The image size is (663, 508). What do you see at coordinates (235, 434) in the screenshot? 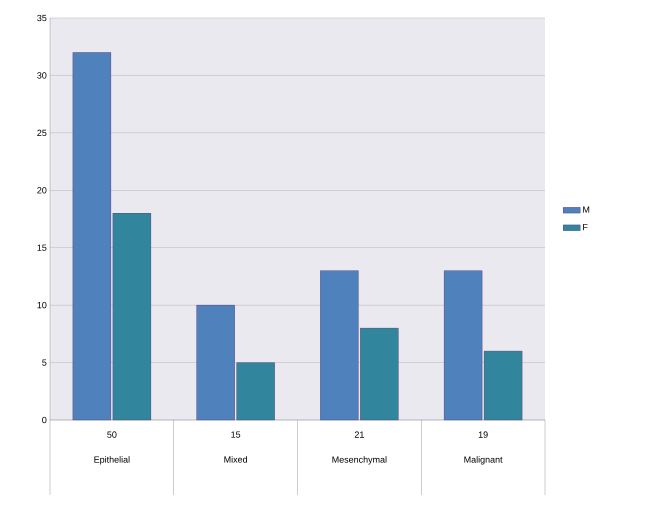
I see `total-label: 15` at bounding box center [235, 434].